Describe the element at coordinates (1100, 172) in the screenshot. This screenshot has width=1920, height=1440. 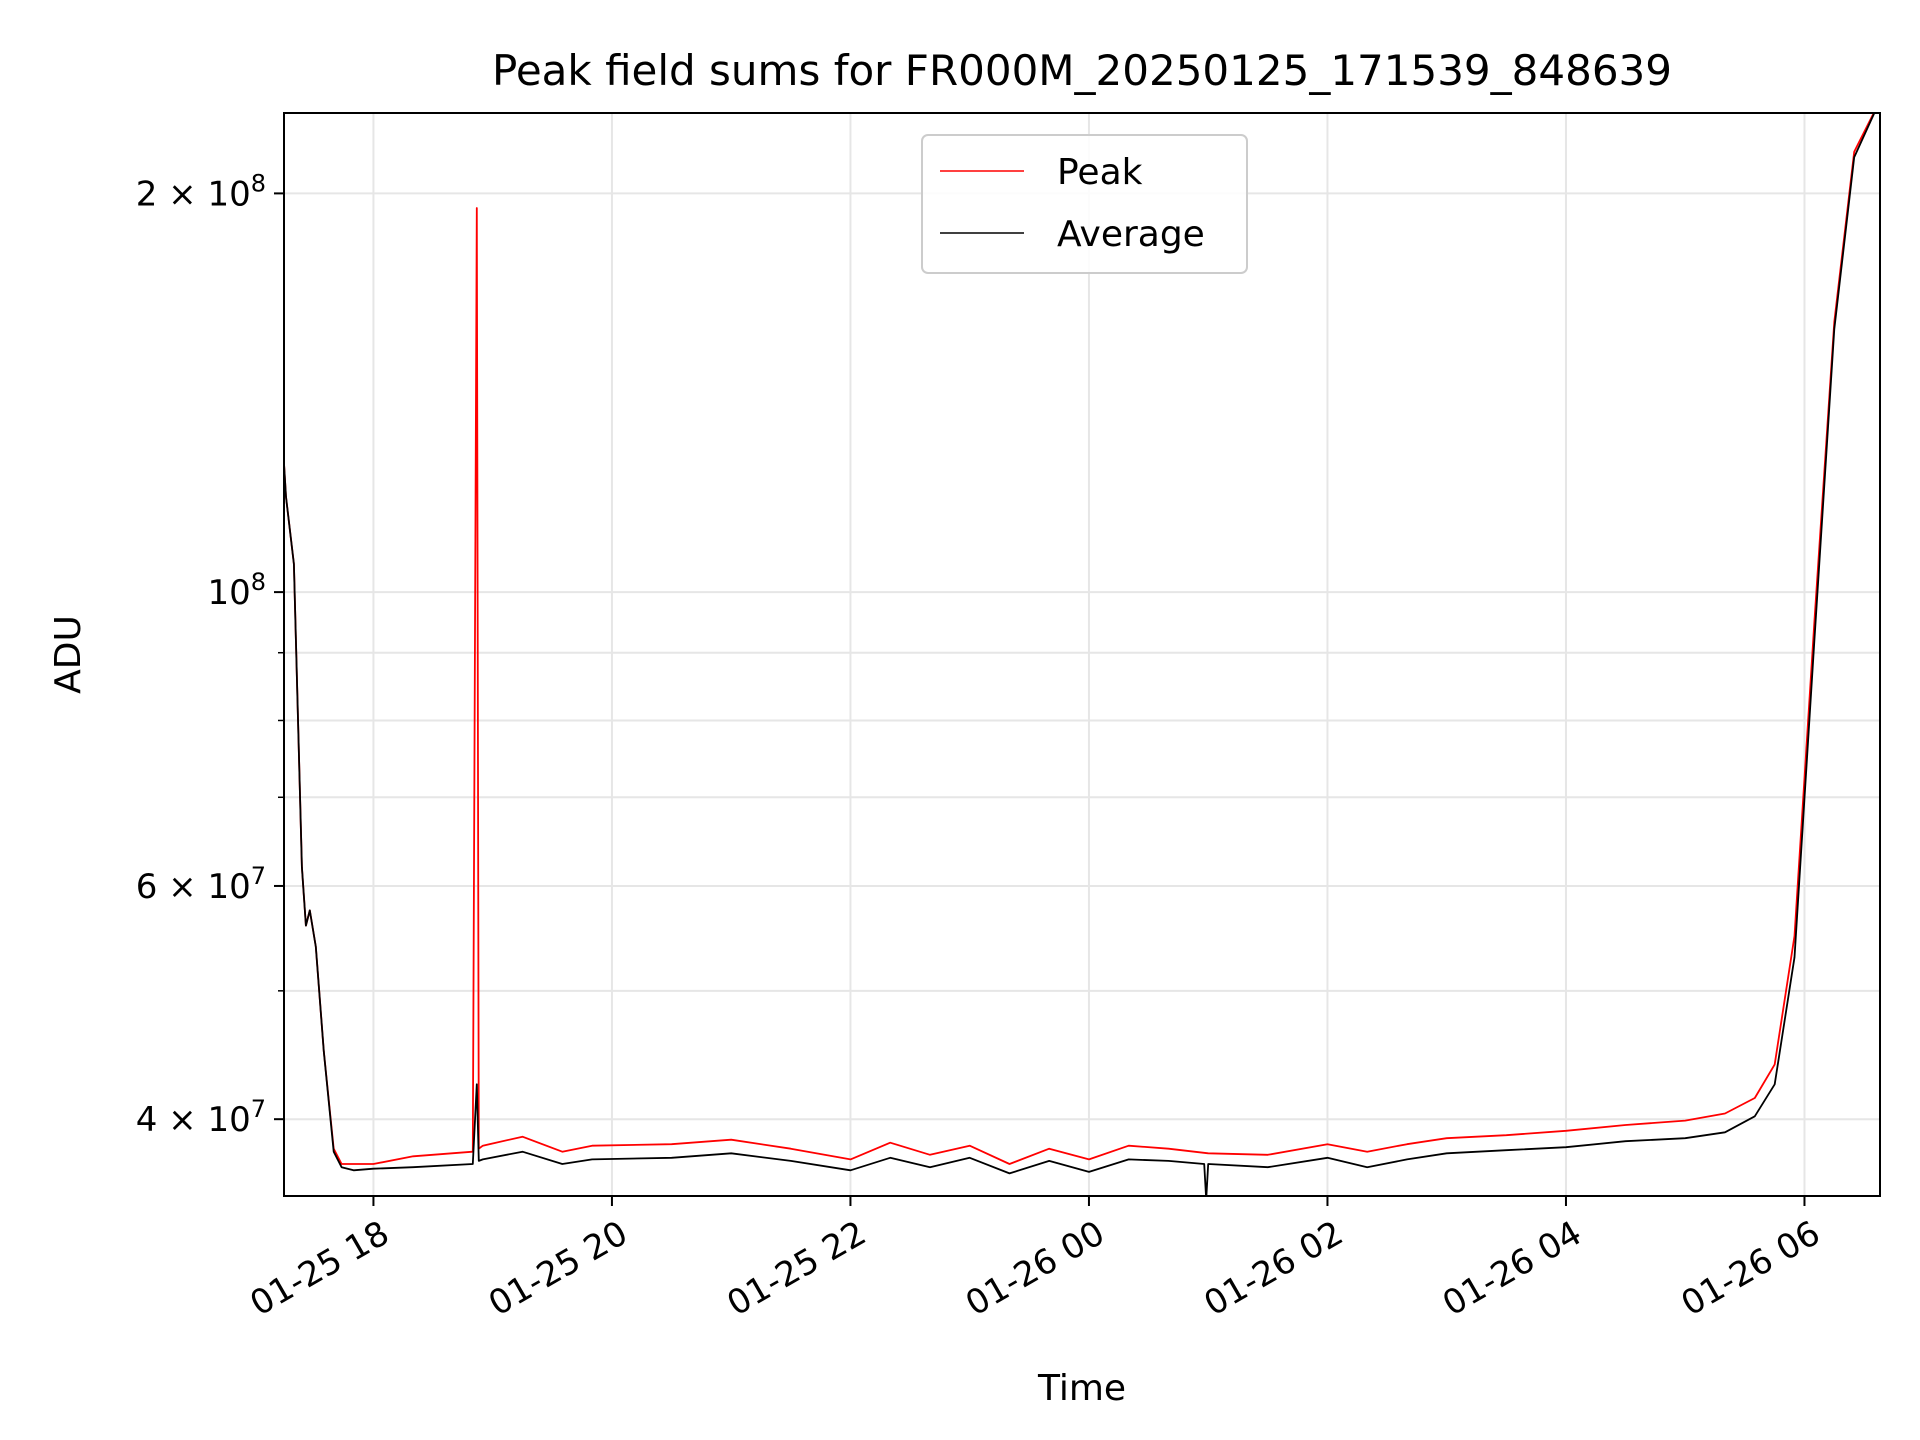
I see `legend-label-peak: Peak` at that location.